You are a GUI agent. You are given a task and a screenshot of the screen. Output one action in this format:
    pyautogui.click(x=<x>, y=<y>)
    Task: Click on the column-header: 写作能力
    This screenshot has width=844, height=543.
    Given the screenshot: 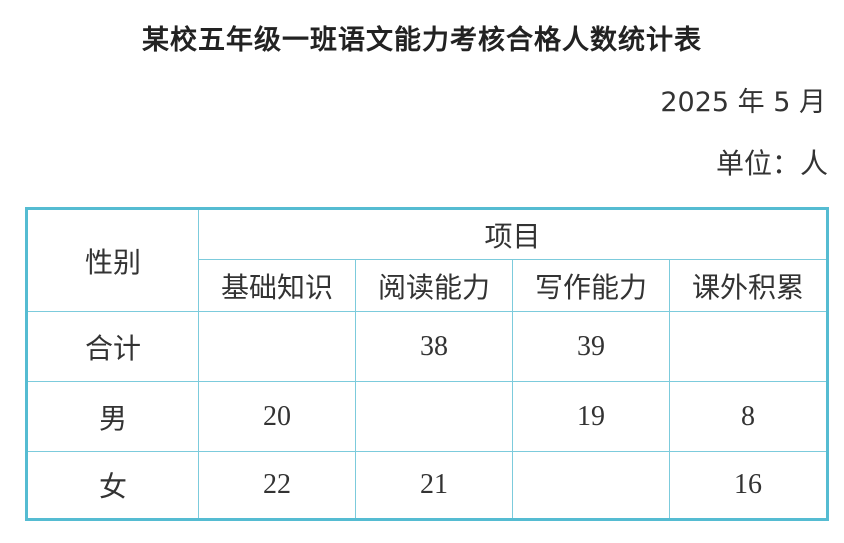 What is the action you would take?
    pyautogui.click(x=591, y=285)
    